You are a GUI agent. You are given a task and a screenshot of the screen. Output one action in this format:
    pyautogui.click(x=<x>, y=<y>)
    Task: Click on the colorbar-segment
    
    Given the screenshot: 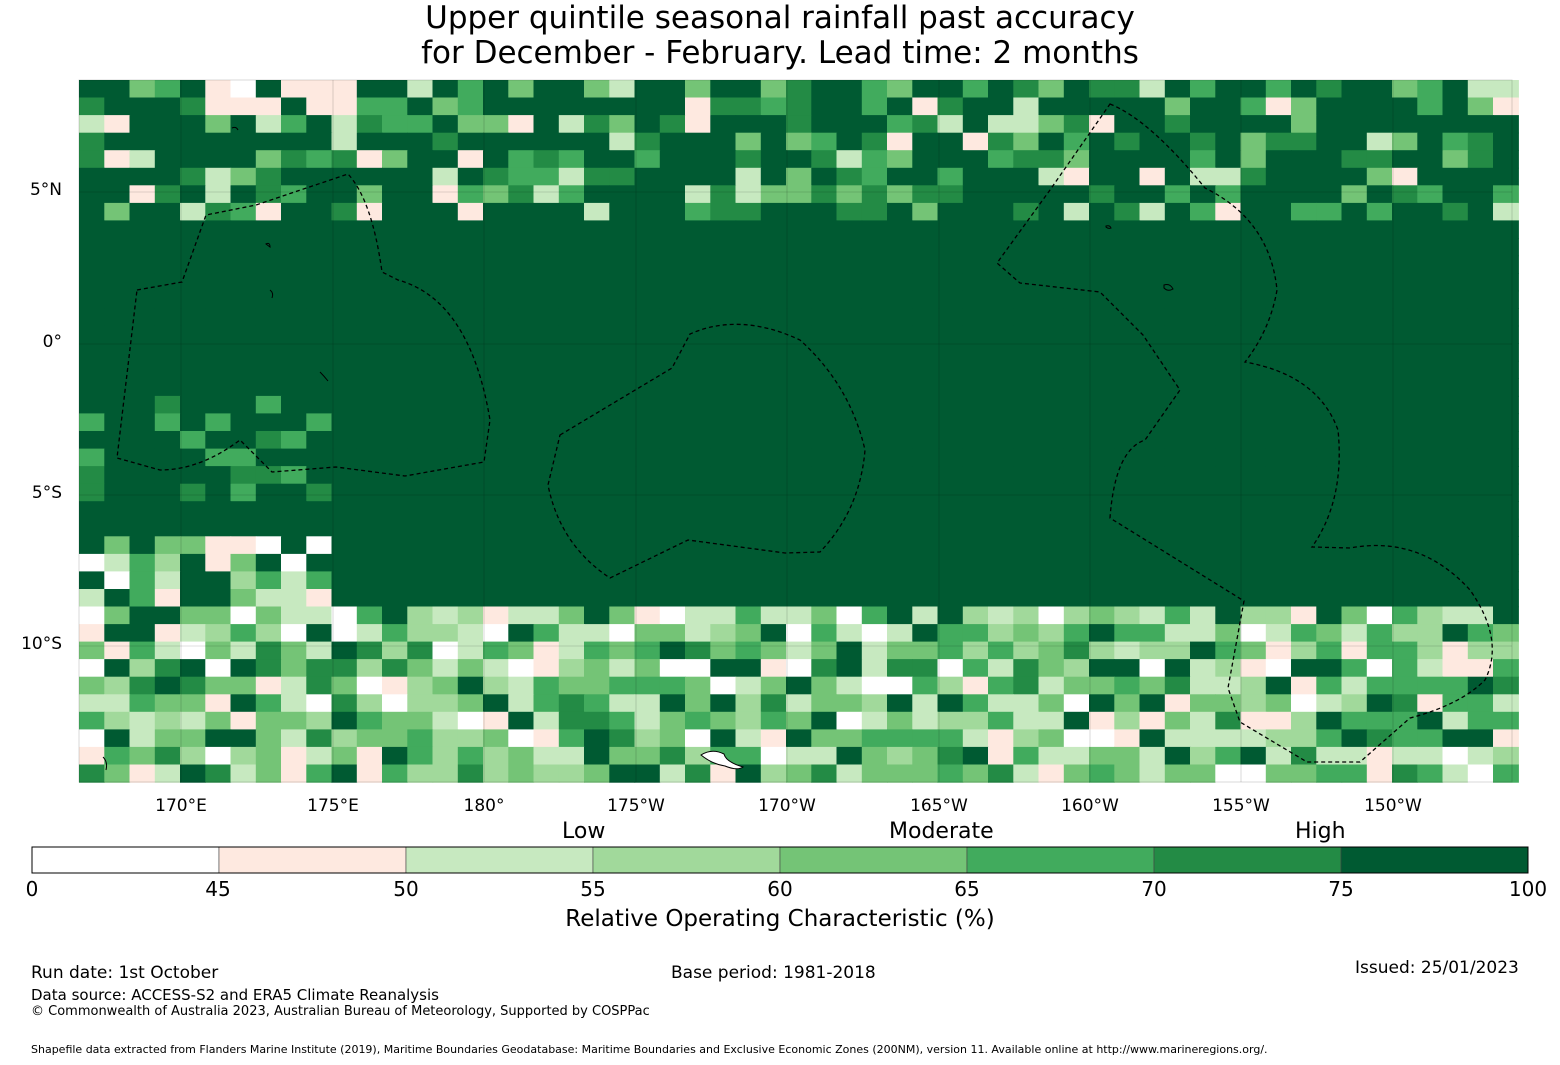 What is the action you would take?
    pyautogui.click(x=499, y=860)
    